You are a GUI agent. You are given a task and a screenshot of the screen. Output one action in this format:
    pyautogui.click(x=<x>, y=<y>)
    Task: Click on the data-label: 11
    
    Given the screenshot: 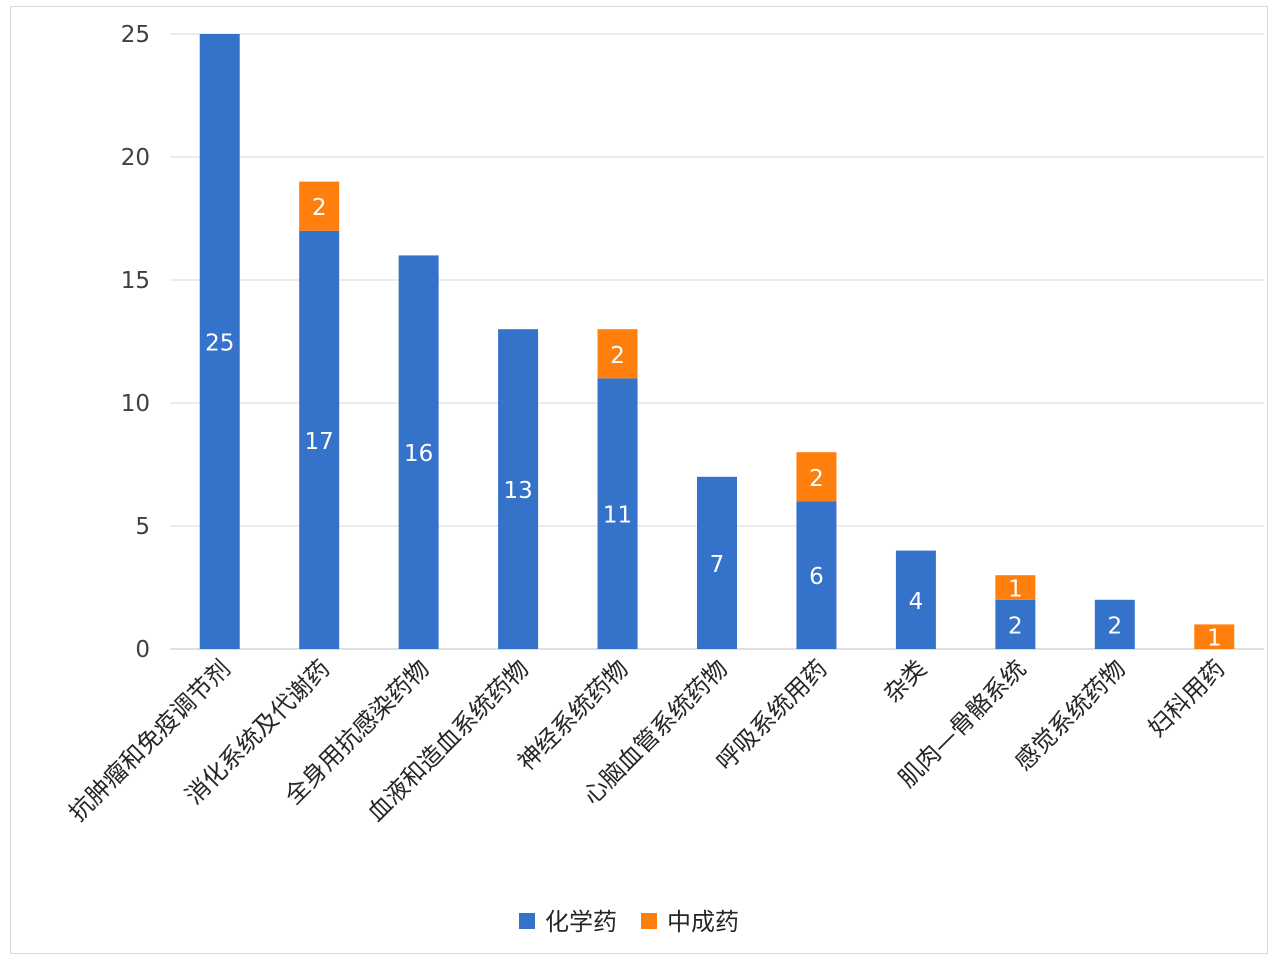 What is the action you would take?
    pyautogui.click(x=617, y=516)
    